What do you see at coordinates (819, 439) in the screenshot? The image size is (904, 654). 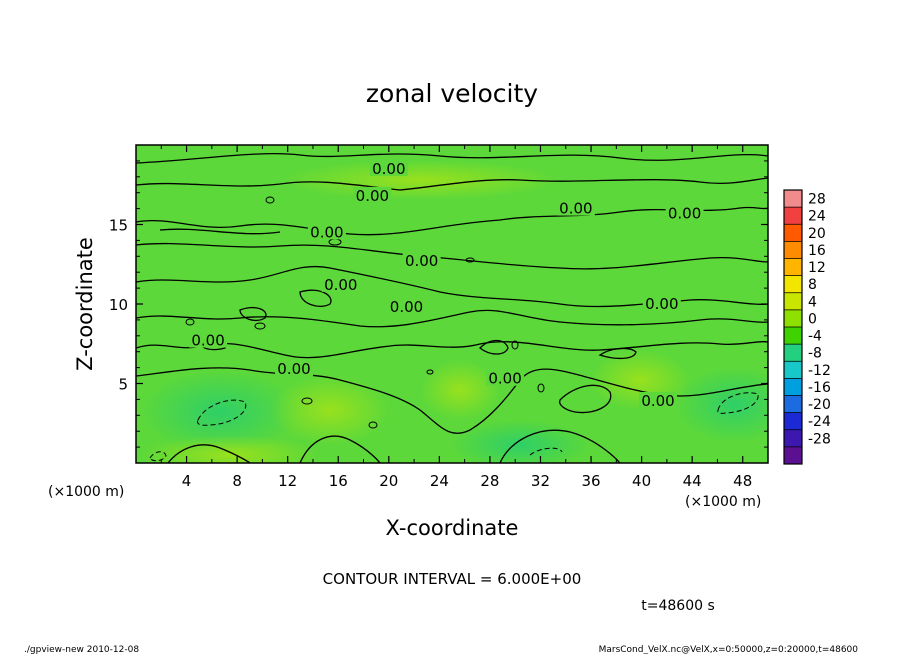 I see `colorbar-label: -28` at bounding box center [819, 439].